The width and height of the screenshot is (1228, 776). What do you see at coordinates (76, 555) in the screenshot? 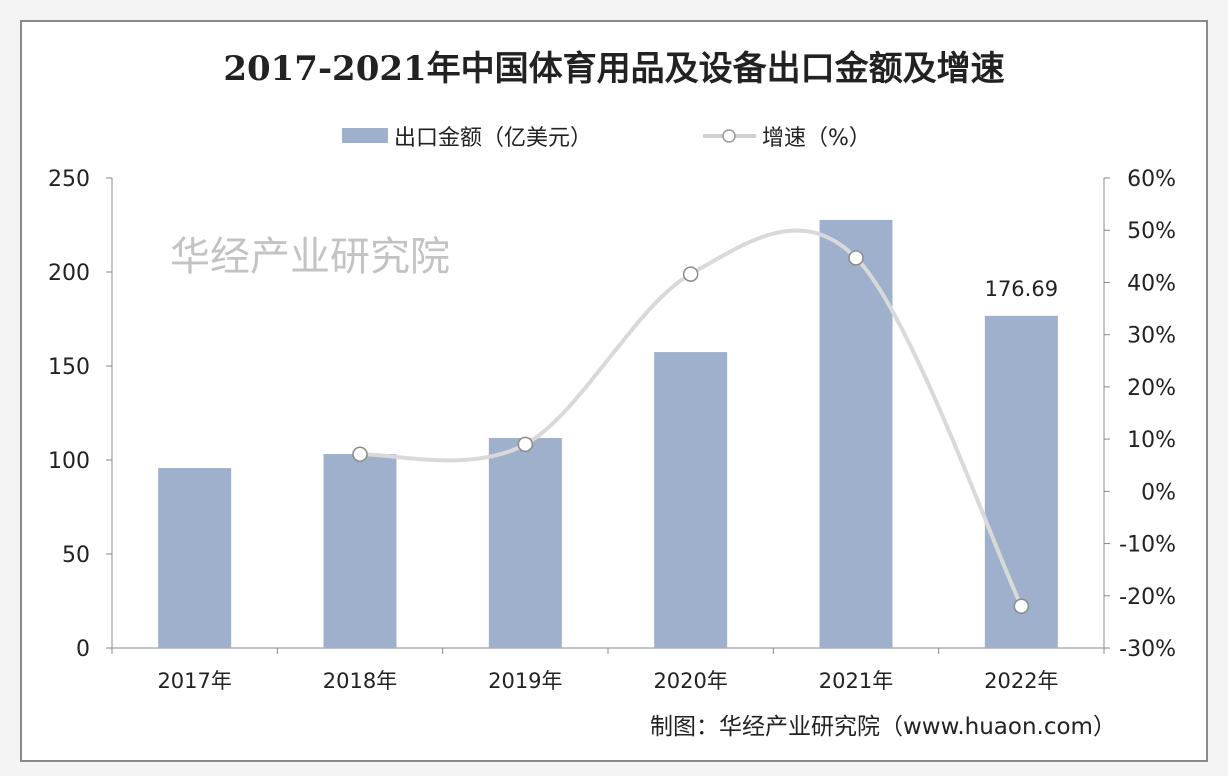
I see `left-tick-label: 50` at bounding box center [76, 555].